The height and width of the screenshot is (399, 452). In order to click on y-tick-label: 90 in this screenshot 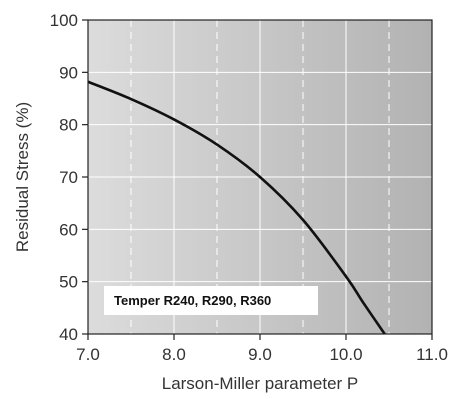, I will do `click(68, 72)`.